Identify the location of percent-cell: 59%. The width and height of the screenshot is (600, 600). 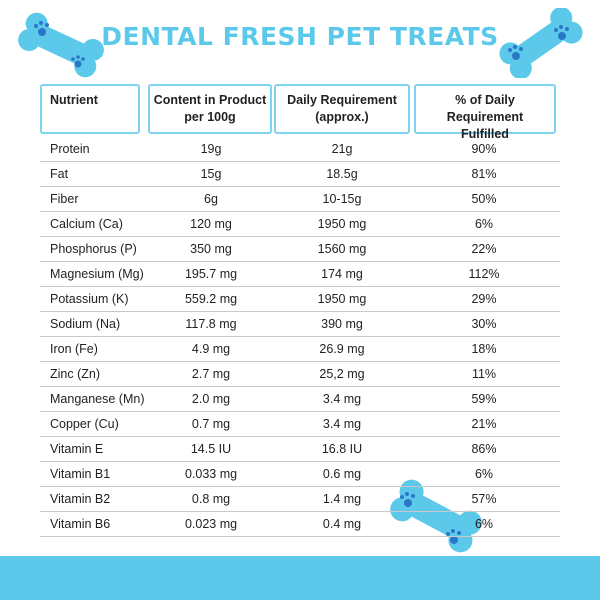
(484, 399).